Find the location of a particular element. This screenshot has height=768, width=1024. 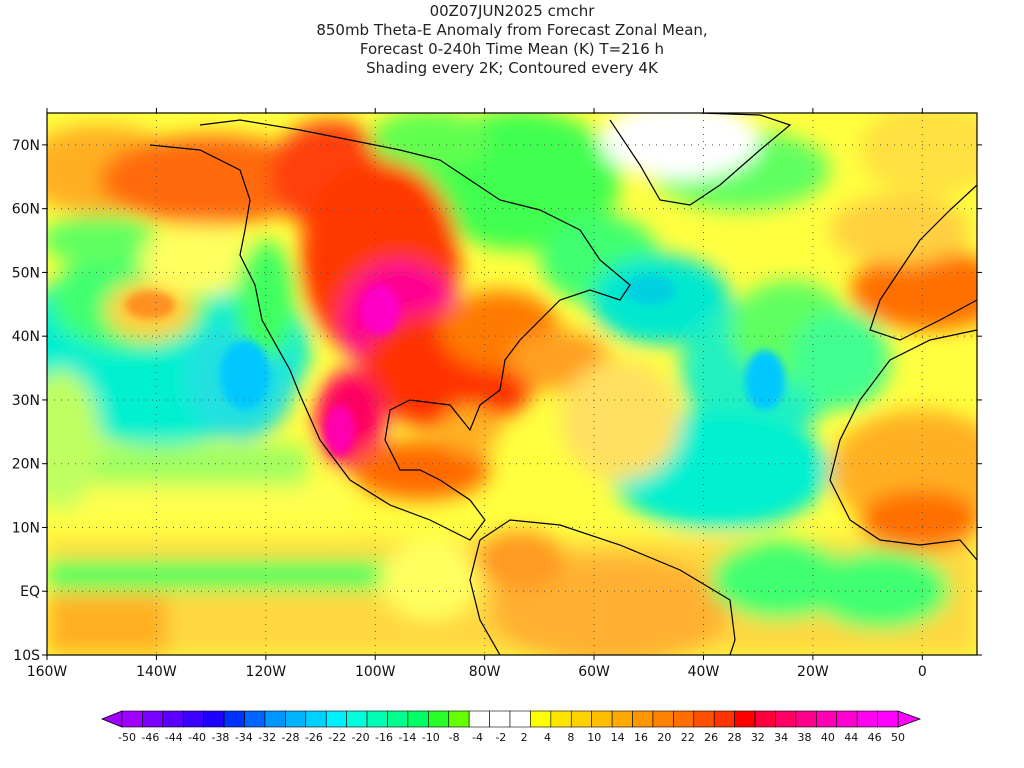

colorbar-label: -20 is located at coordinates (361, 737).